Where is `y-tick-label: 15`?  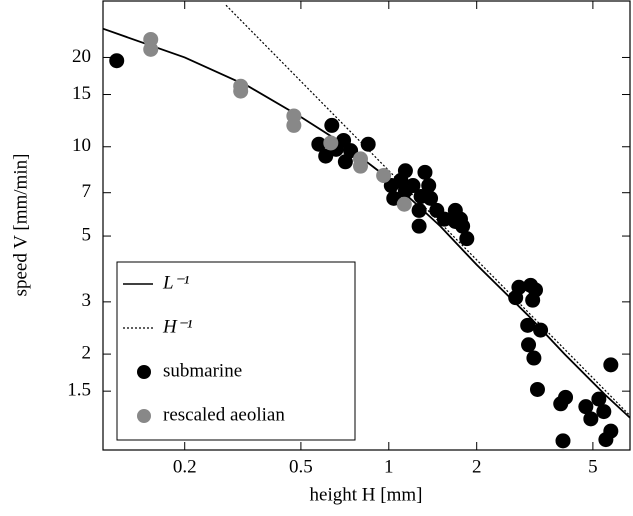
y-tick-label: 15 is located at coordinates (81, 93).